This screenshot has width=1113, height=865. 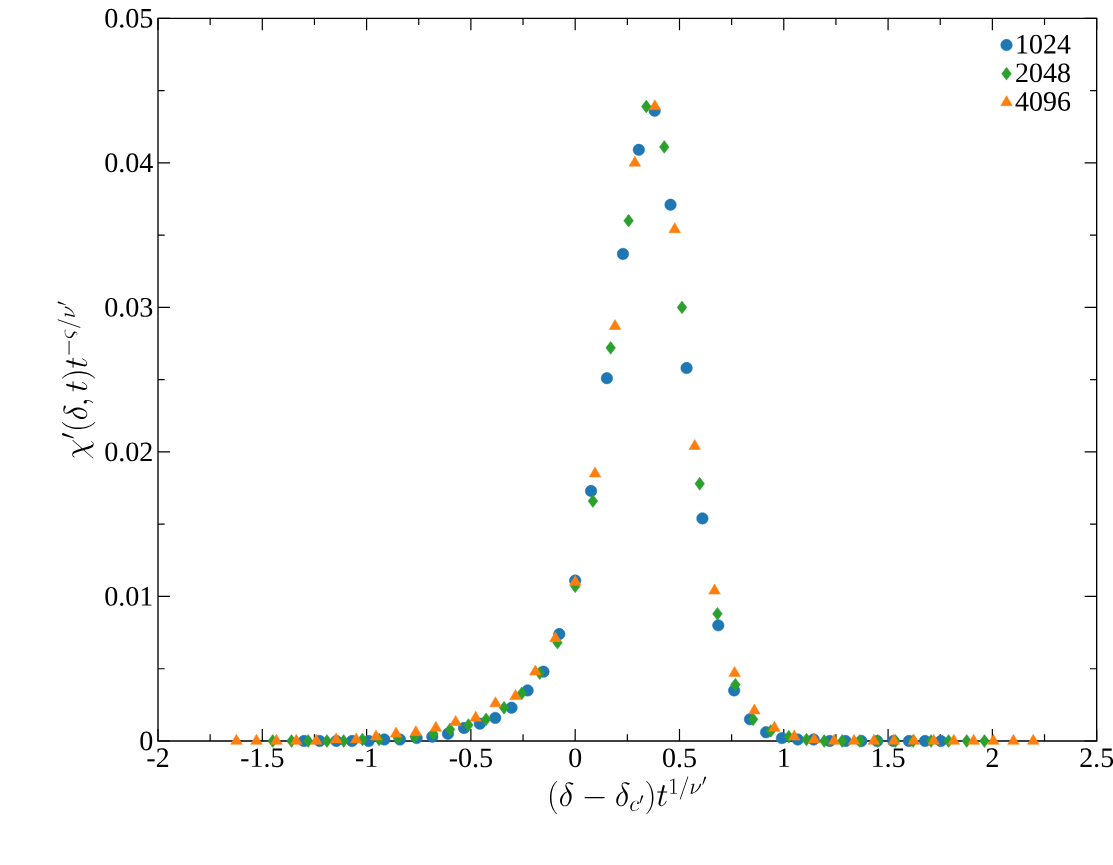 What do you see at coordinates (129, 307) in the screenshot?
I see `y-tick-label: 0.03` at bounding box center [129, 307].